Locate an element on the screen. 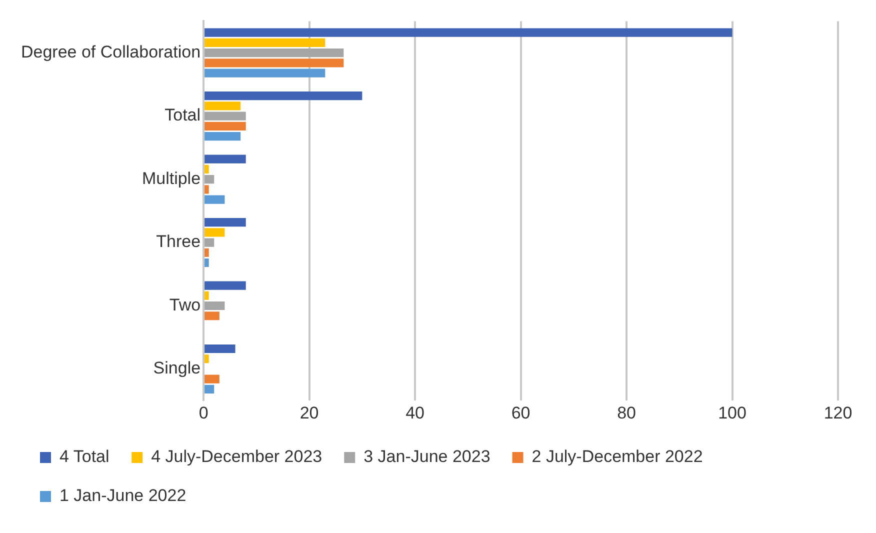 This screenshot has height=533, width=876. x-tick-label: 100 is located at coordinates (732, 412).